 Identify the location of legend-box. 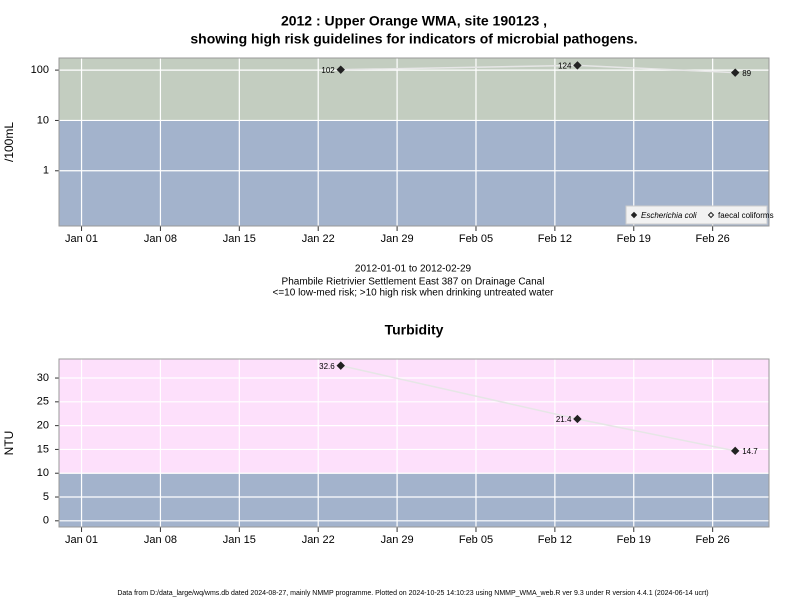
(696, 215).